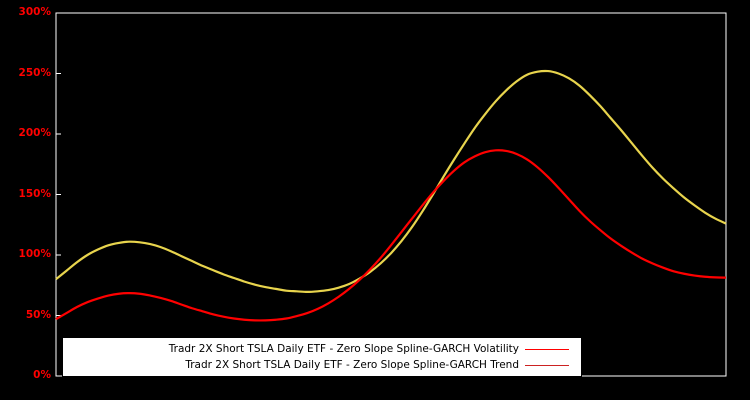 The image size is (750, 400). Describe the element at coordinates (42, 375) in the screenshot. I see `y-axis-tick-label: 0%` at that location.